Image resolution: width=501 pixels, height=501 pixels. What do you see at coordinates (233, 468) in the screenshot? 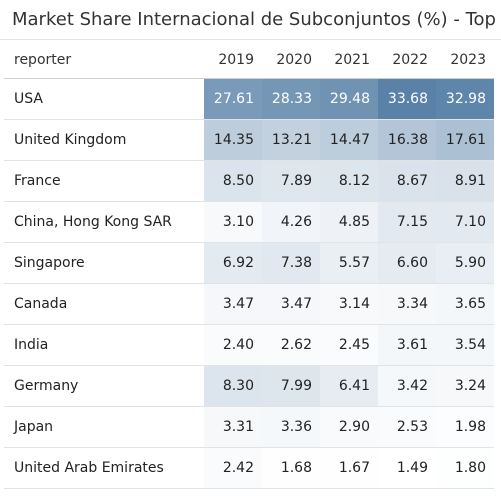
I see `value-cell: 2.42` at bounding box center [233, 468].